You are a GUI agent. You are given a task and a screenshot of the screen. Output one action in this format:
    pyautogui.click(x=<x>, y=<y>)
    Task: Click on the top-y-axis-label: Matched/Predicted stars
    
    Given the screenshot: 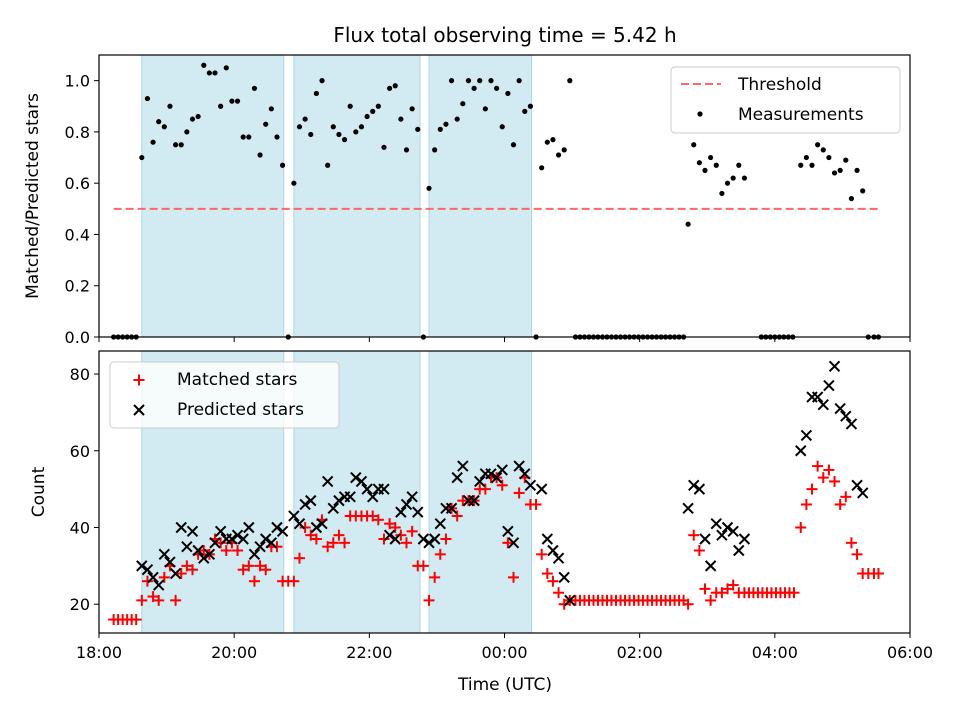 What is the action you would take?
    pyautogui.click(x=33, y=196)
    